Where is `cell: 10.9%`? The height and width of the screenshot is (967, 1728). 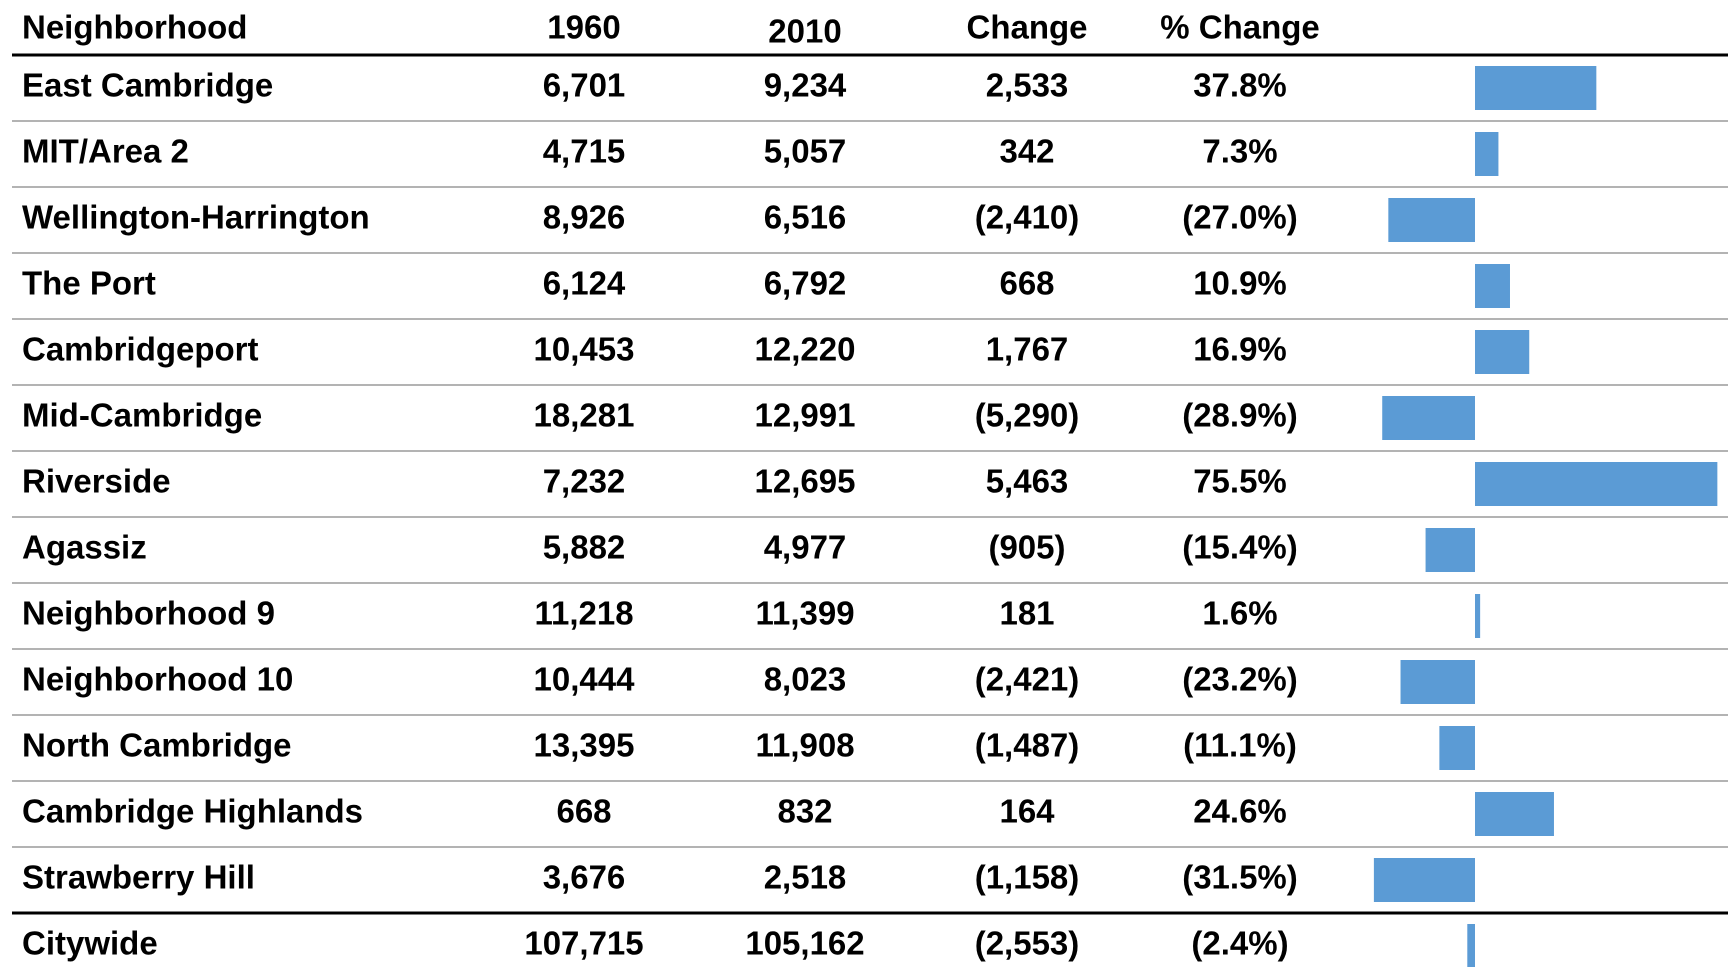
cell: 10.9% is located at coordinates (1240, 283).